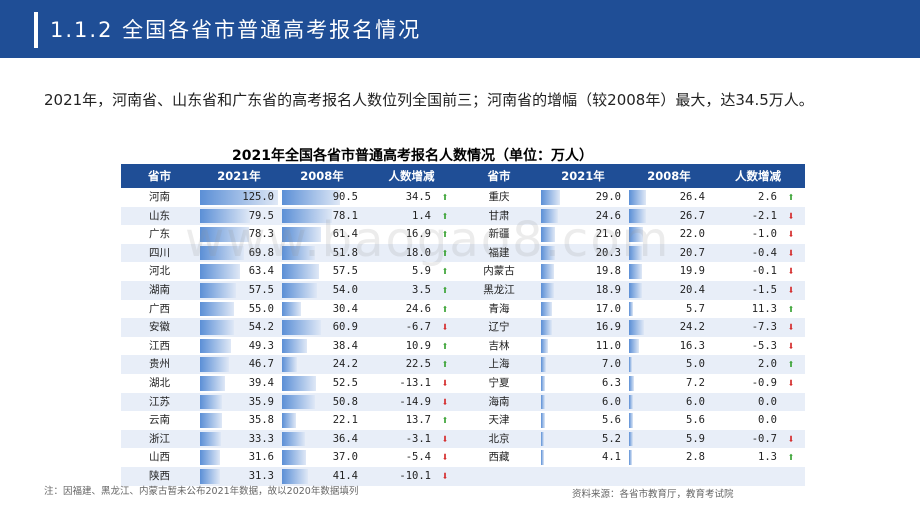 Image resolution: width=920 pixels, height=518 pixels. Describe the element at coordinates (415, 475) in the screenshot. I see `change-value-left: -10.1` at that location.